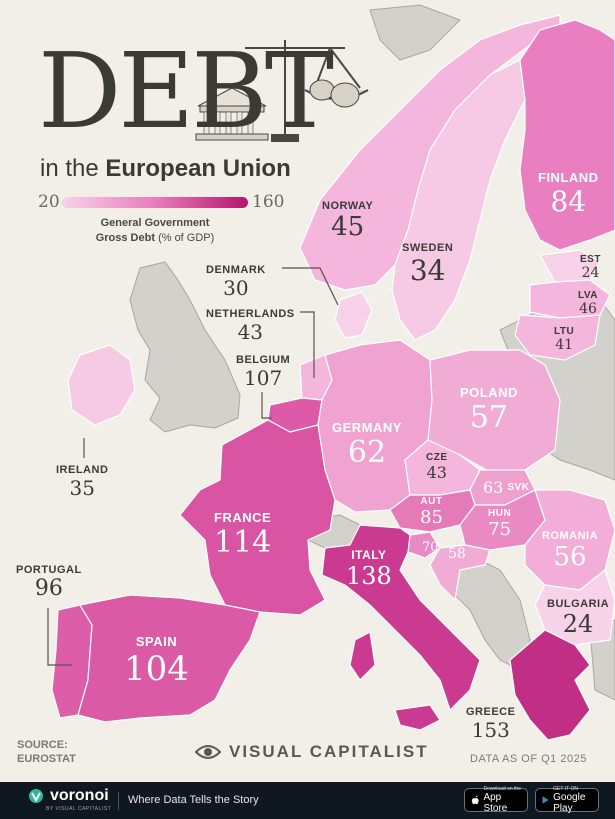 The width and height of the screenshot is (615, 819). I want to click on country-name: SWEDEN, so click(428, 248).